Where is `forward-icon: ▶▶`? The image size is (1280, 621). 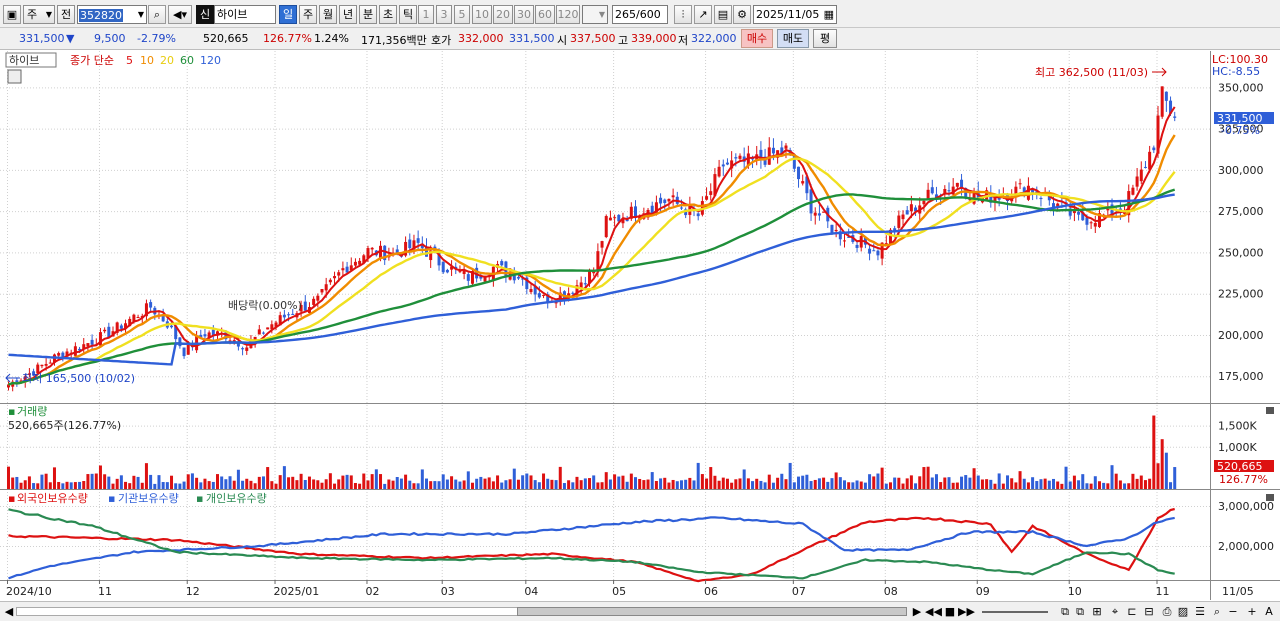
forward-icon: ▶▶ is located at coordinates (966, 611).